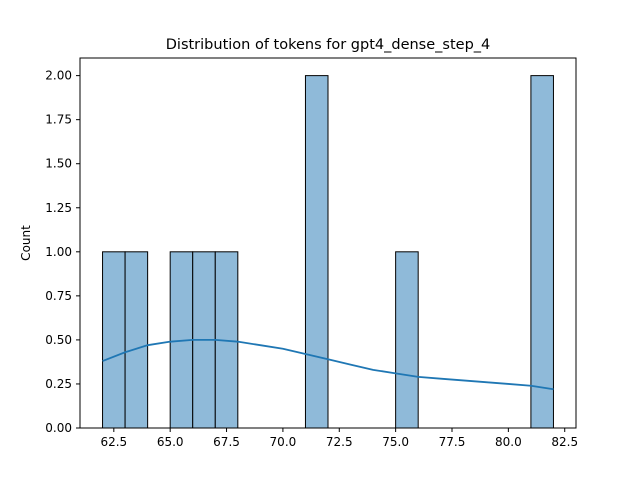  I want to click on y-axis-label: Count, so click(26, 243).